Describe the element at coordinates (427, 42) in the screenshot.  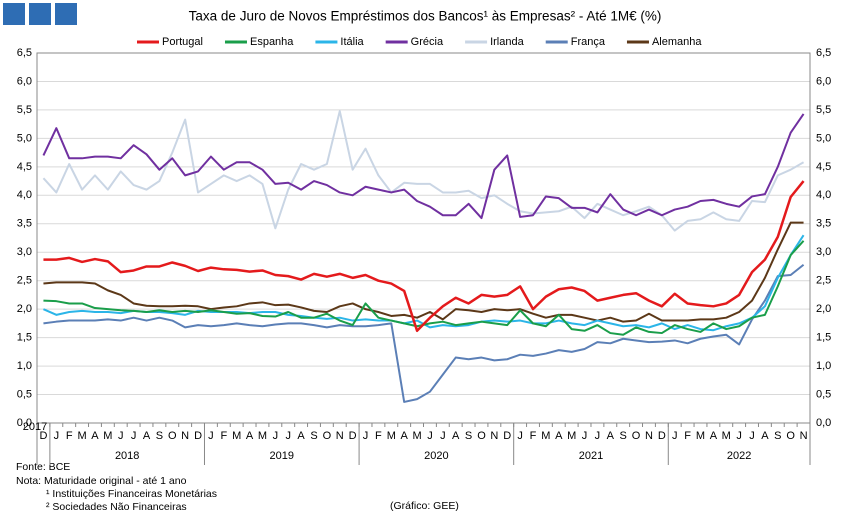
I see `legend-label: Grécia` at that location.